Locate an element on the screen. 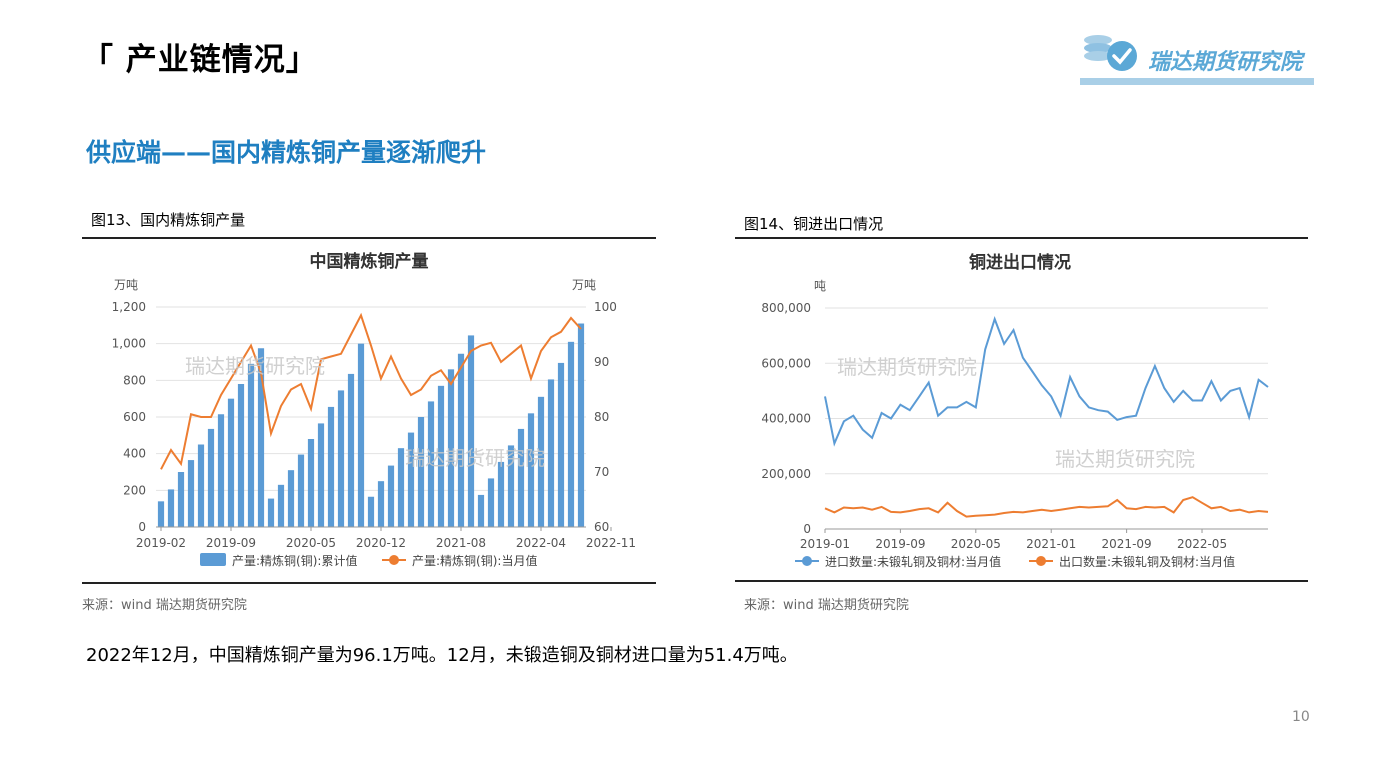  figure-14-top-rule is located at coordinates (1021, 238).